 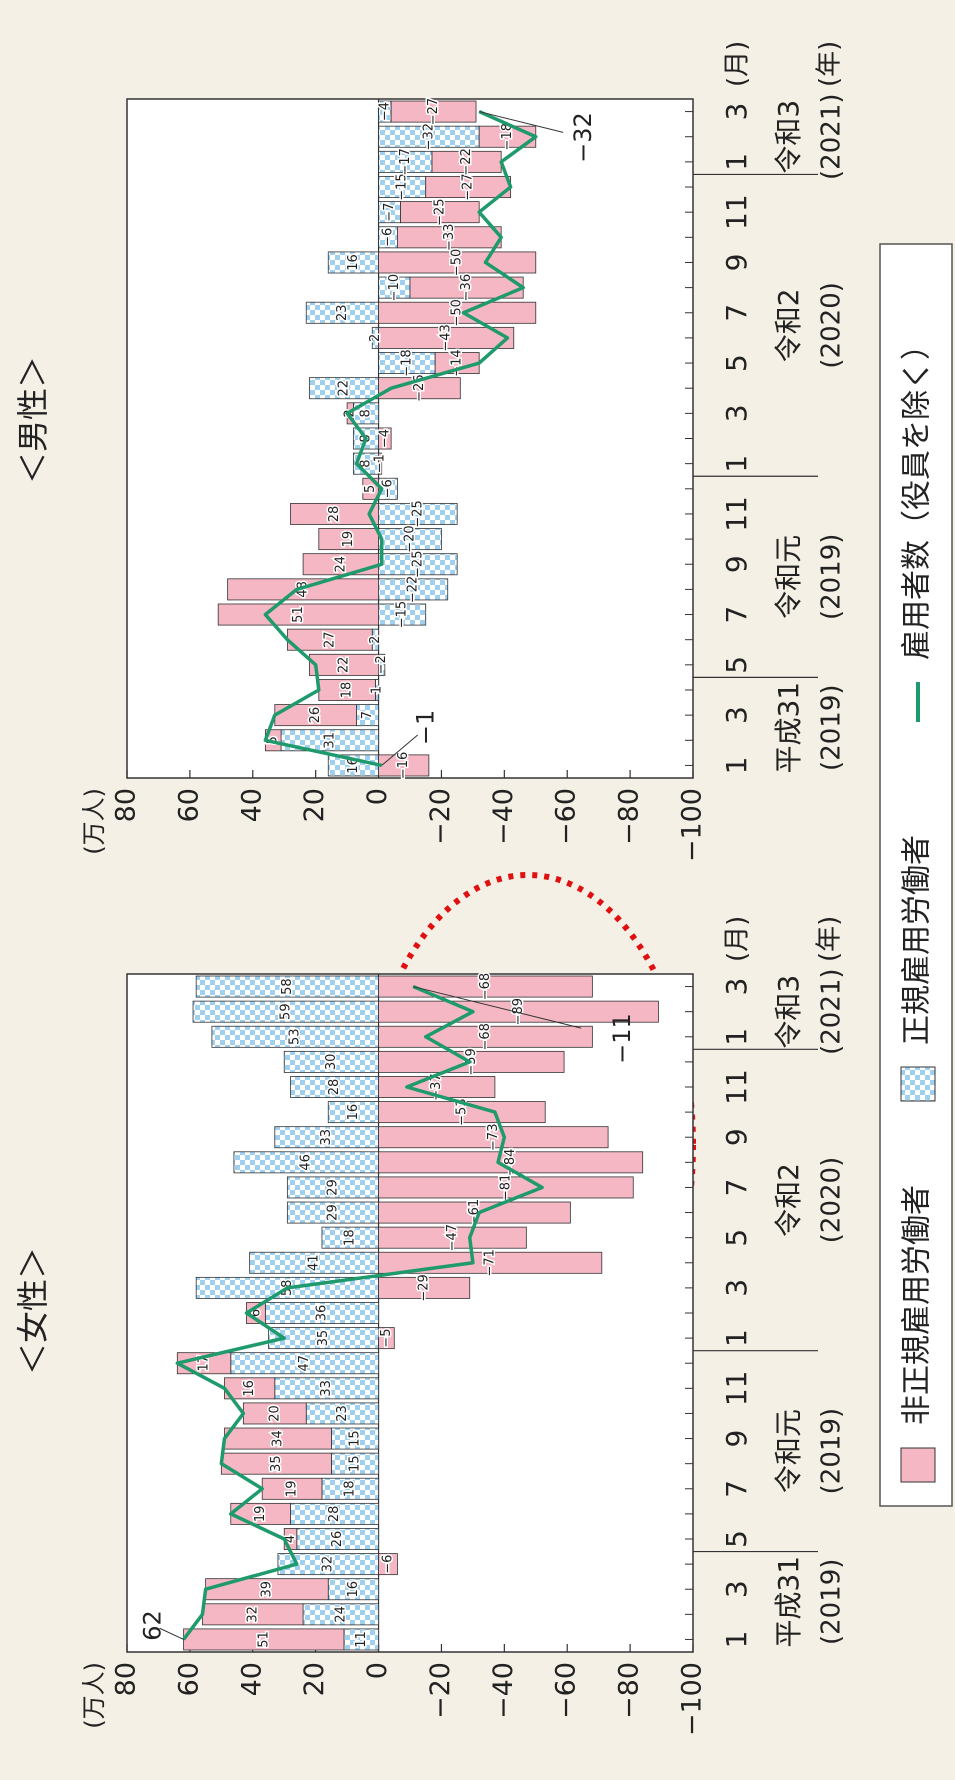 I want to click on group-sub-label: (2021), so click(x=832, y=1011).